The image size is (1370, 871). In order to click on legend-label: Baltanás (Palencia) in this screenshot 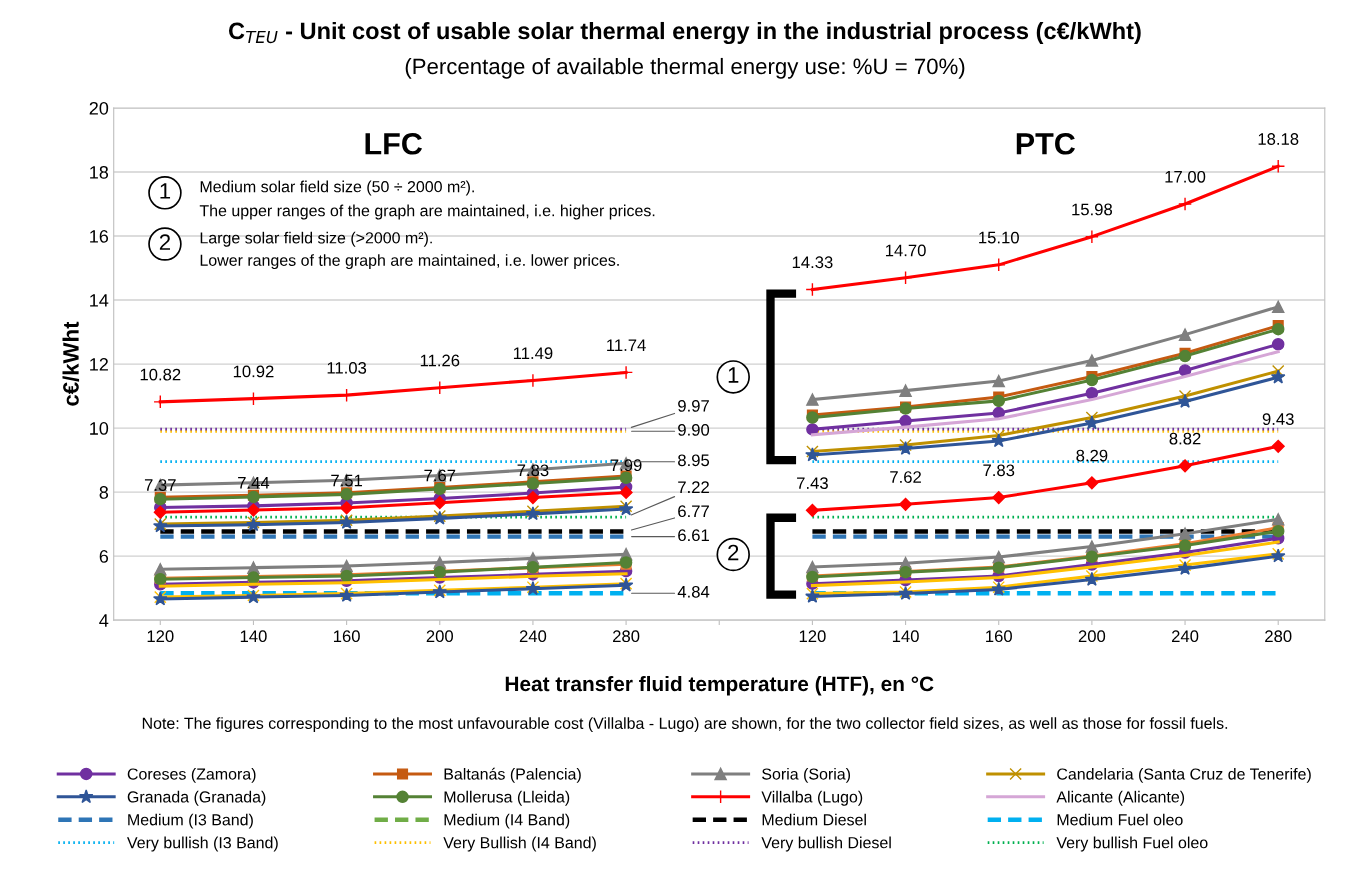, I will do `click(512, 775)`.